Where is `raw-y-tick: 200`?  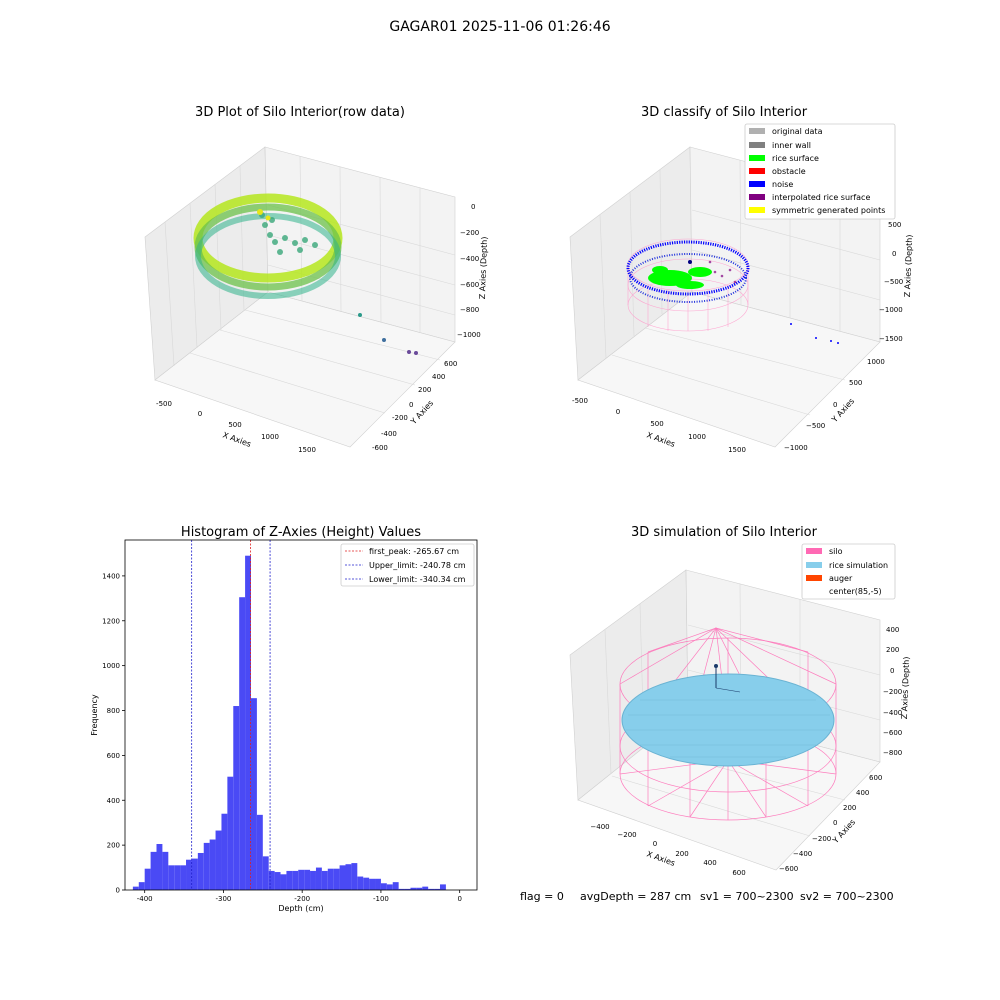
raw-y-tick: 200 is located at coordinates (424, 390).